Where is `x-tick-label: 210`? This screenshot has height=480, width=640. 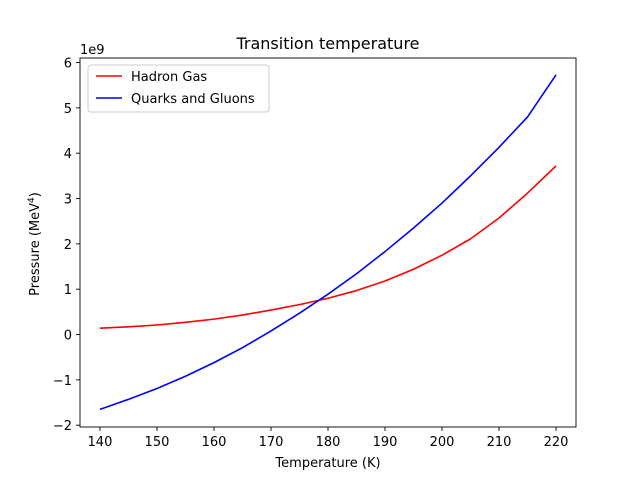 x-tick-label: 210 is located at coordinates (499, 442).